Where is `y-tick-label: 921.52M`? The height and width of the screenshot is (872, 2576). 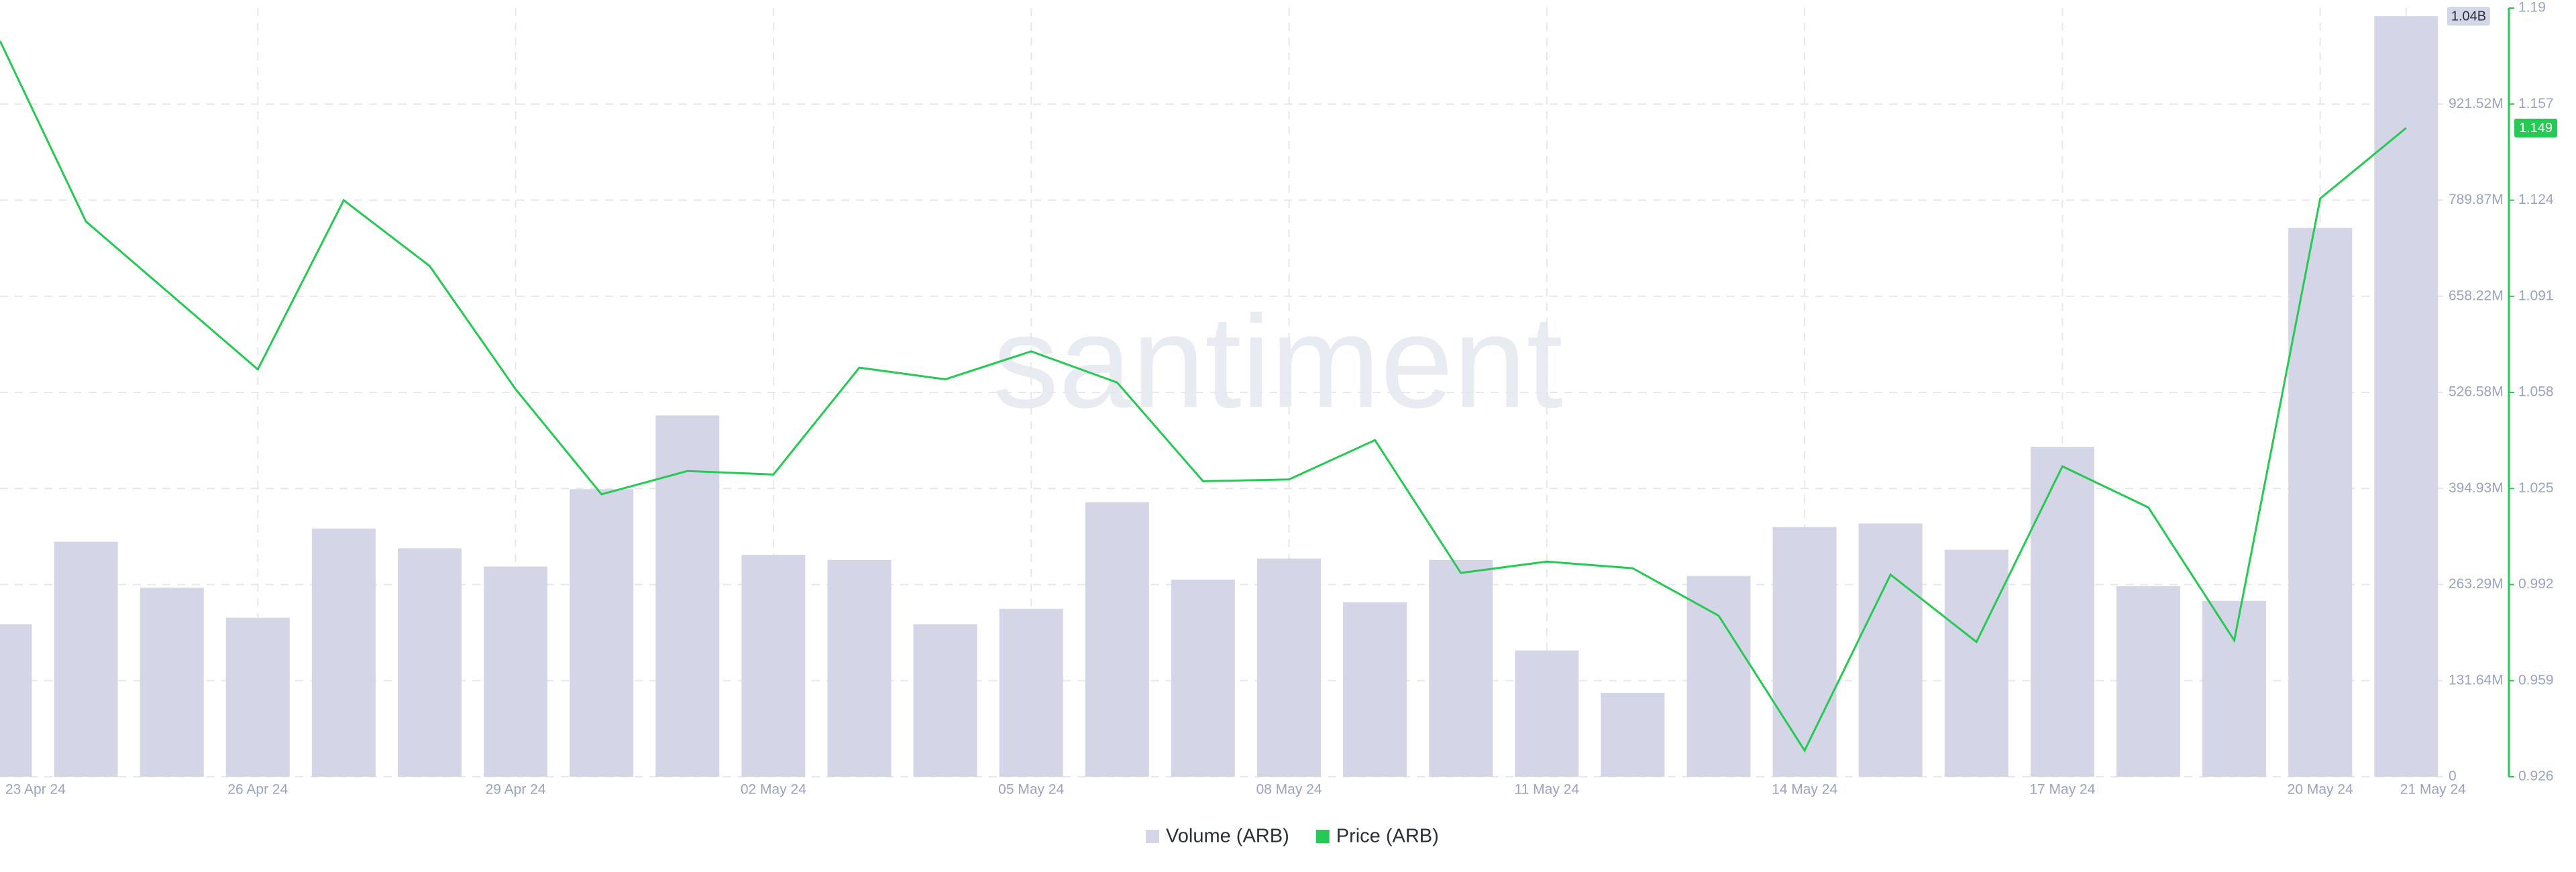 y-tick-label: 921.52M is located at coordinates (2476, 103).